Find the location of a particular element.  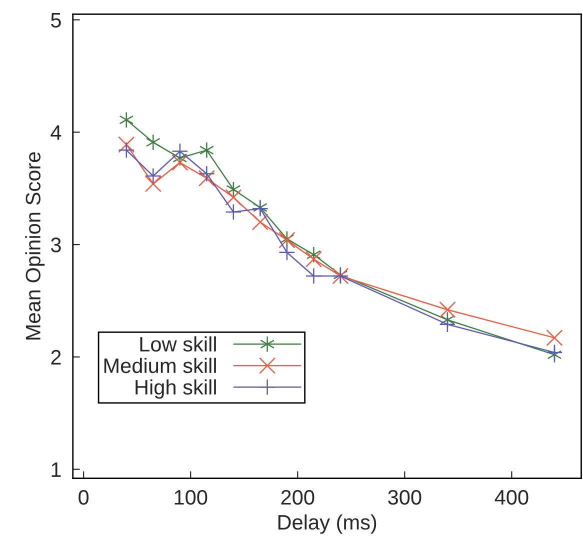

x-tick-label: 0 is located at coordinates (83, 497).